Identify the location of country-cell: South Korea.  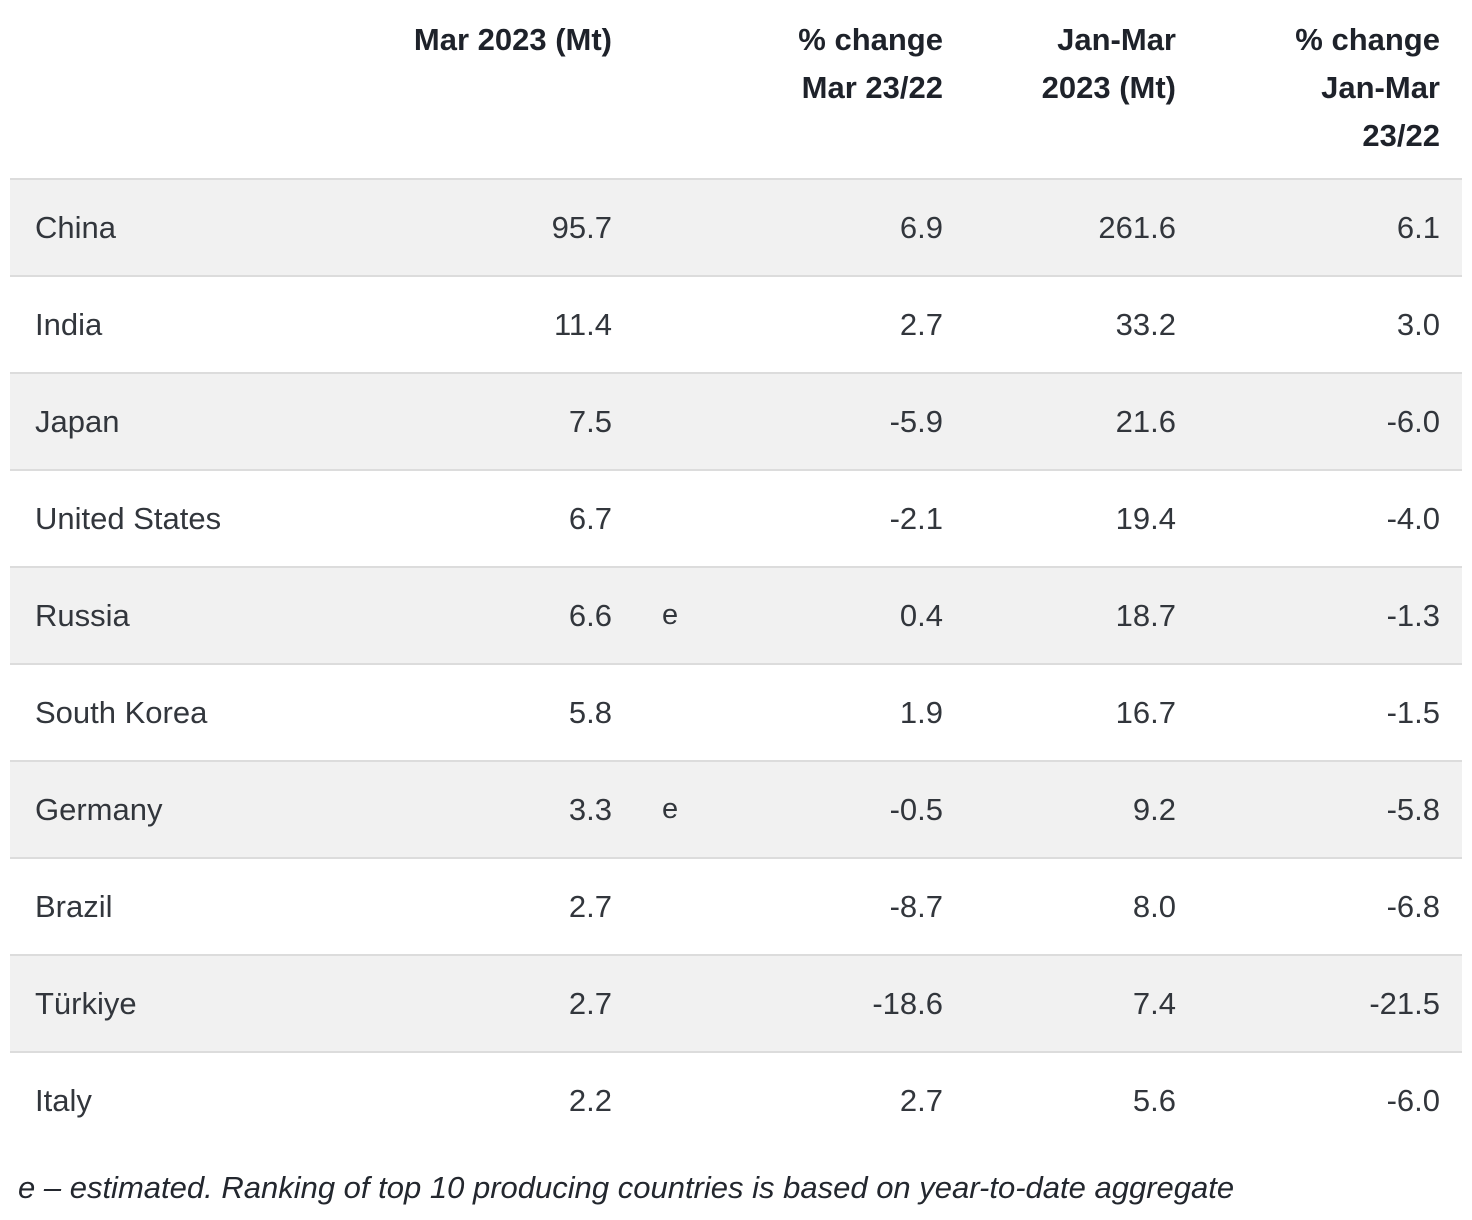
(121, 712).